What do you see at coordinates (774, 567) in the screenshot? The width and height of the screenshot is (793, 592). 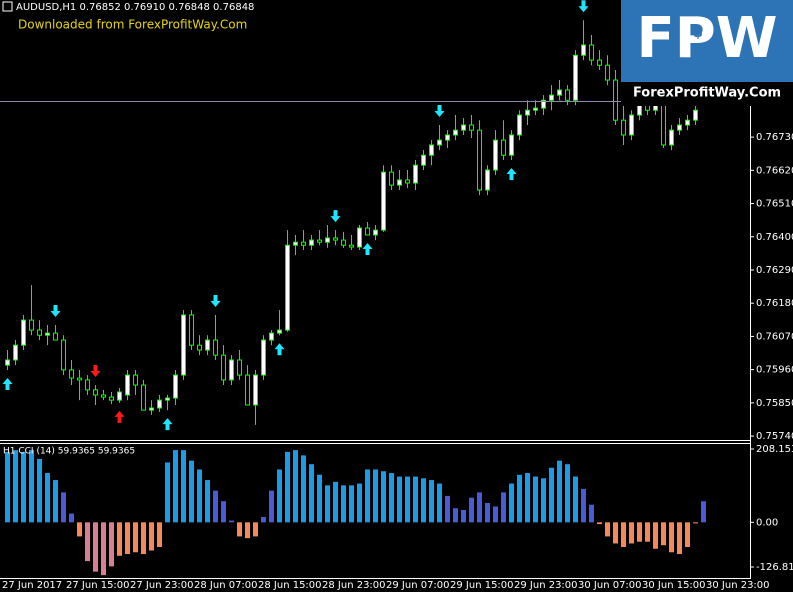 I see `y-tick-label: -126.819` at bounding box center [774, 567].